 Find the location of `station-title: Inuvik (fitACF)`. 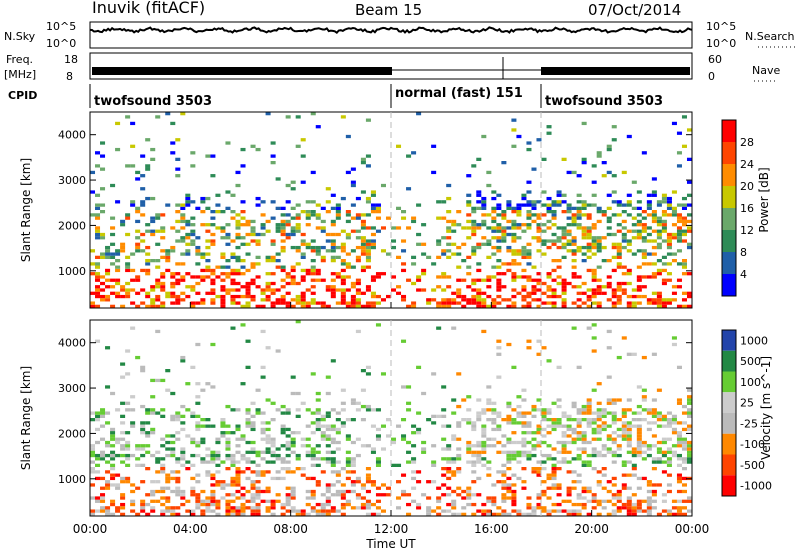

station-title: Inuvik (fitACF) is located at coordinates (148, 8).